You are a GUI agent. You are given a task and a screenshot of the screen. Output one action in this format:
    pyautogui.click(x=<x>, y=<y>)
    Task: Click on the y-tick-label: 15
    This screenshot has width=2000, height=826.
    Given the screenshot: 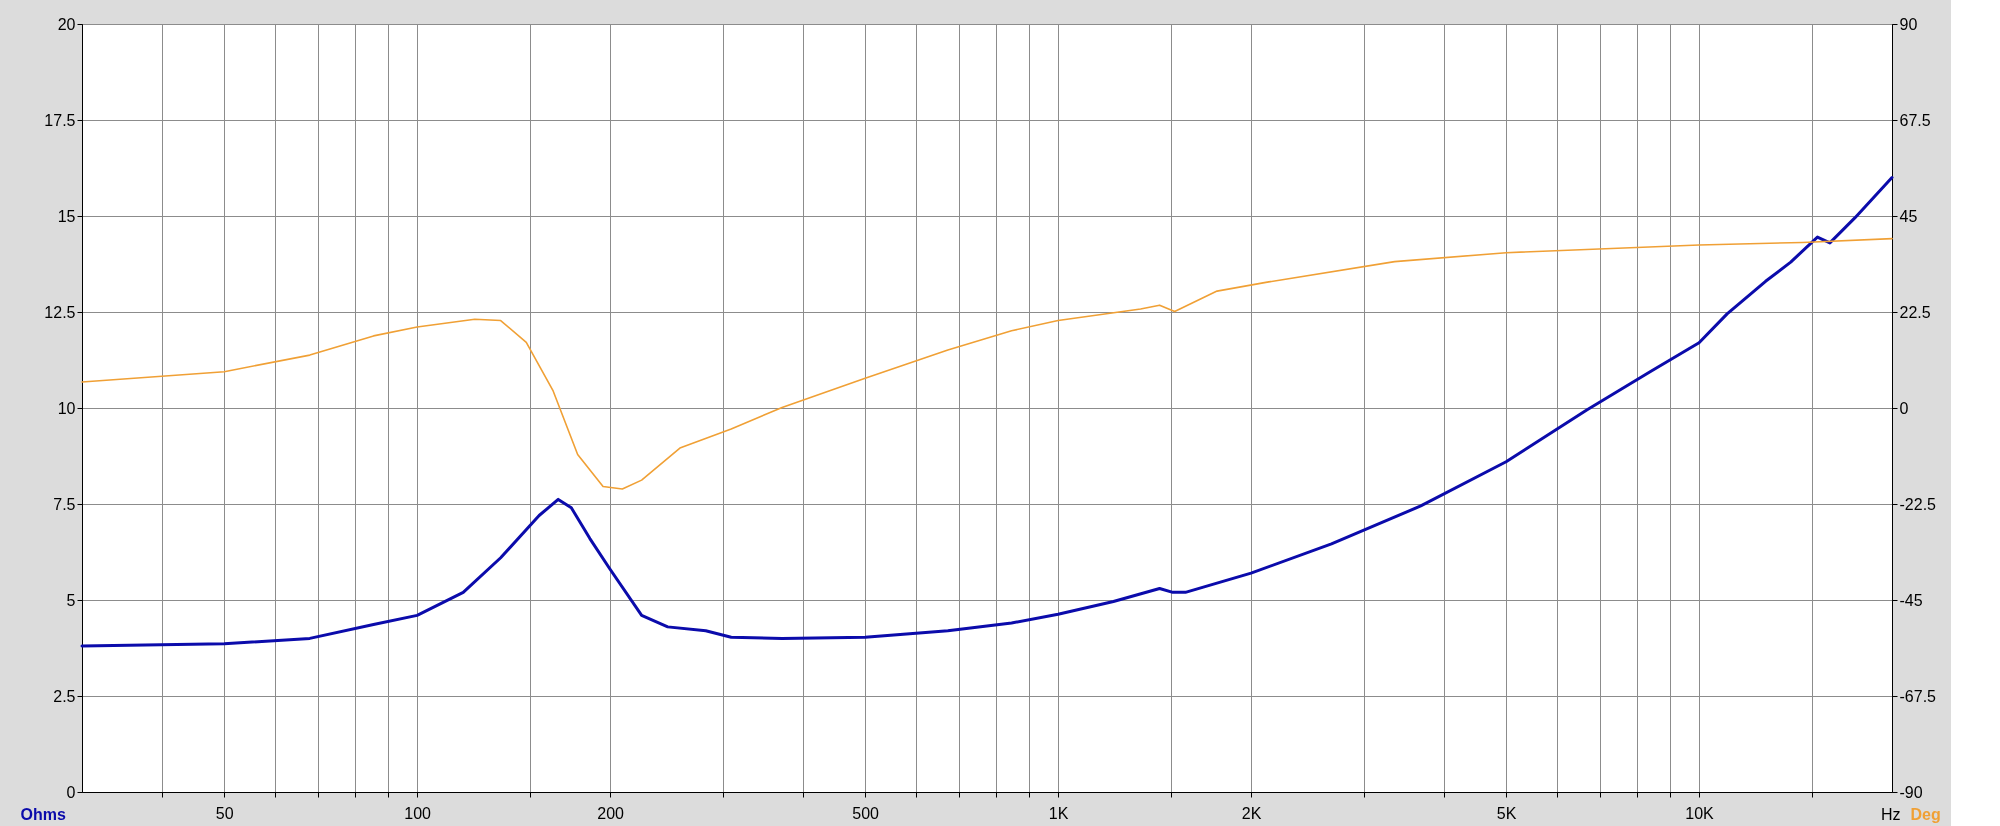 What is the action you would take?
    pyautogui.click(x=66, y=216)
    